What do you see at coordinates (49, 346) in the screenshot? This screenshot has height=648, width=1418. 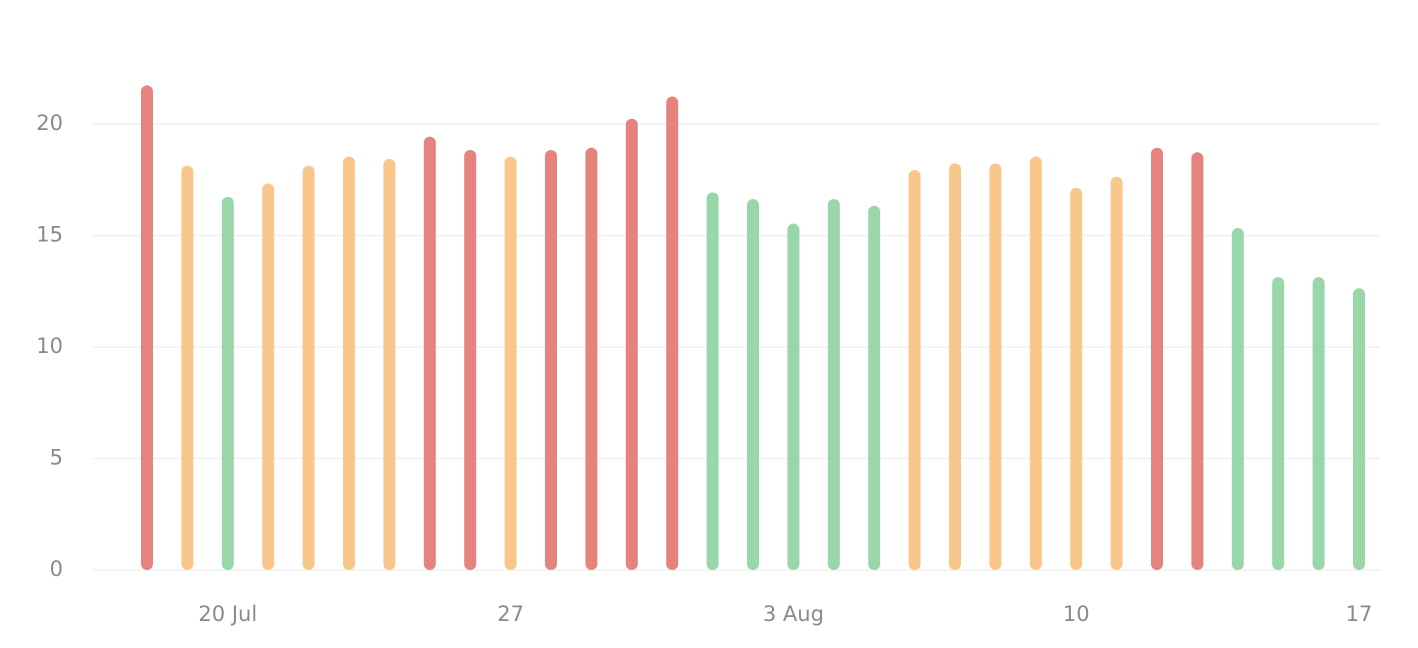 I see `y-tick-label: 10` at bounding box center [49, 346].